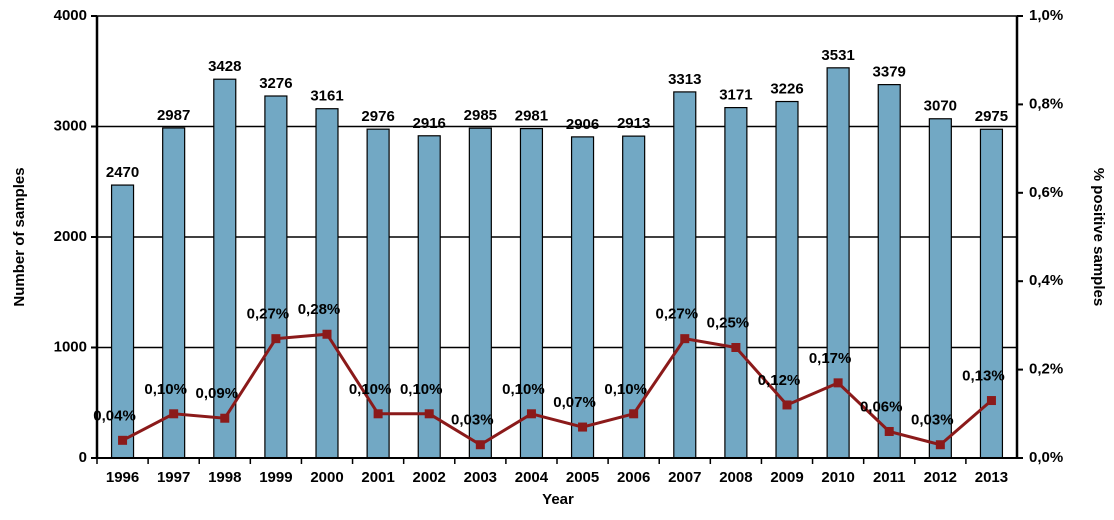 The image size is (1114, 520). What do you see at coordinates (1046, 192) in the screenshot?
I see `y2-tick-label: 0,6%` at bounding box center [1046, 192].